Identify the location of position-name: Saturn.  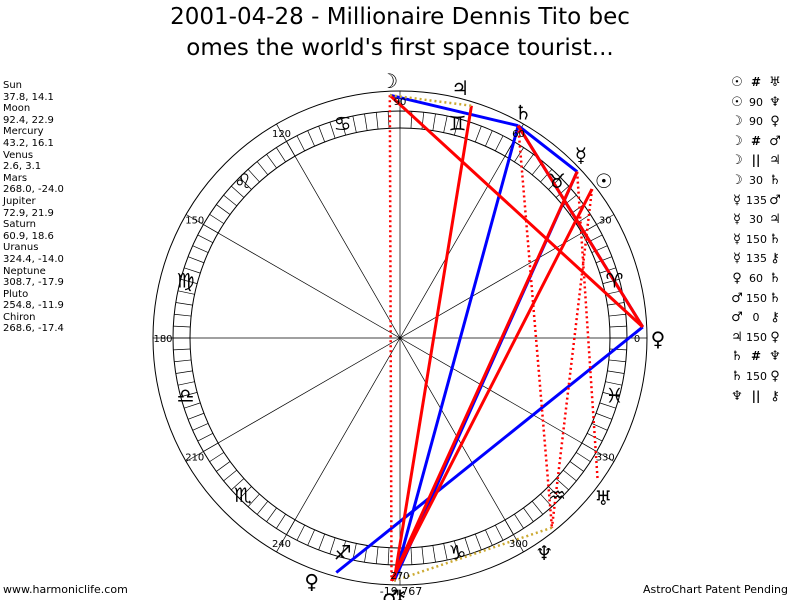
(20, 225).